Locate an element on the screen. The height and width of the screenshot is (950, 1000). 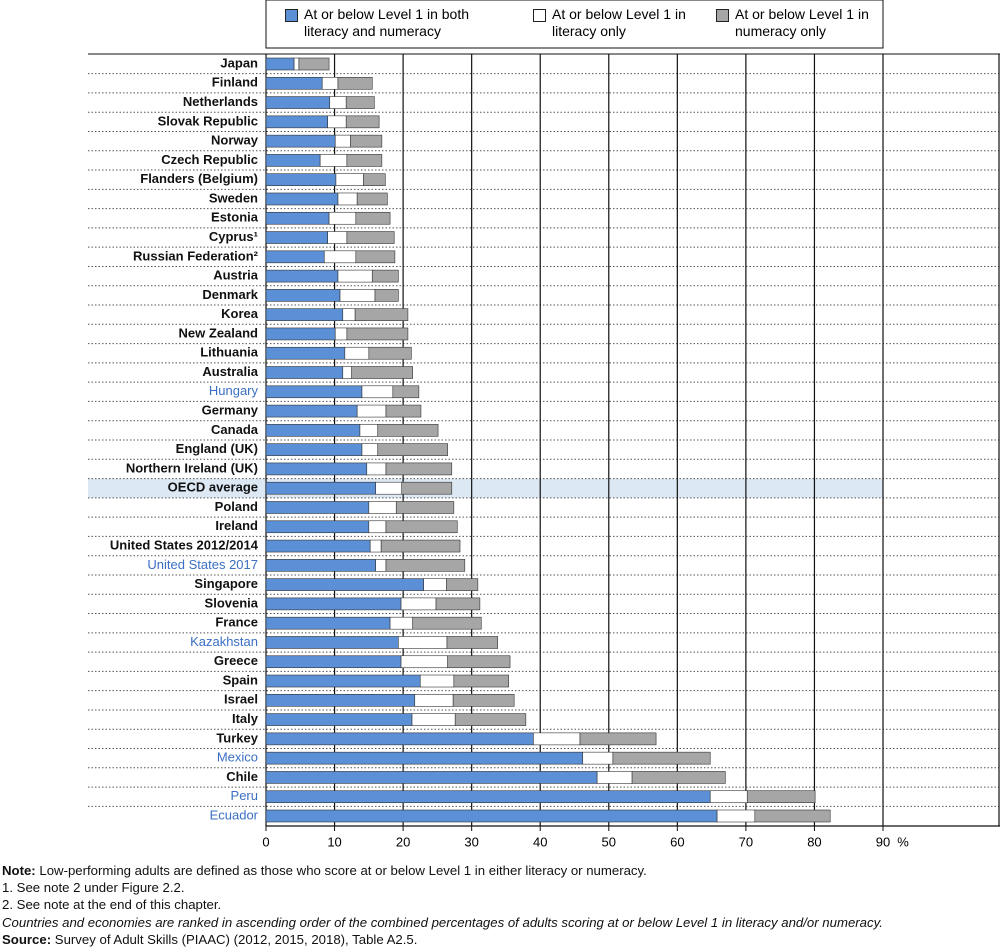
category-label: Finland is located at coordinates (235, 82).